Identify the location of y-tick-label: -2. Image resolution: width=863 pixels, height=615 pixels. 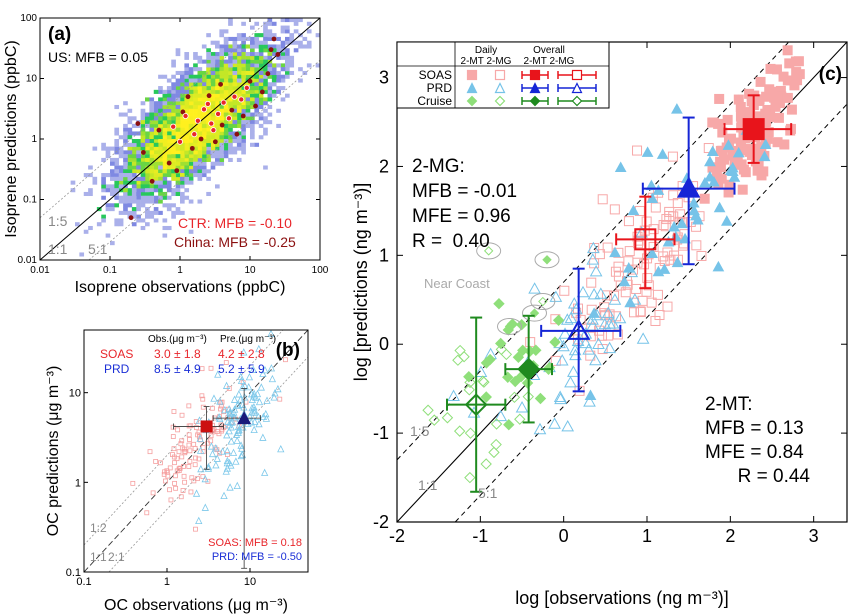
(381, 522).